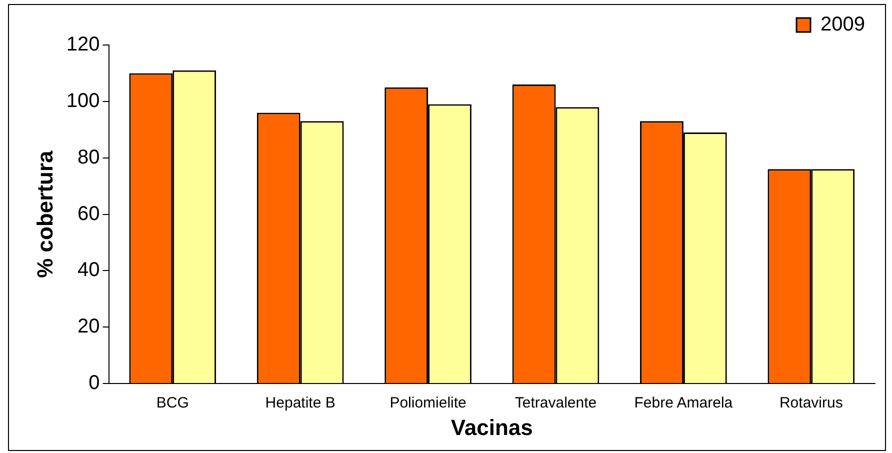 Image resolution: width=892 pixels, height=453 pixels. Describe the element at coordinates (83, 45) in the screenshot. I see `y-tick-label: 120` at that location.